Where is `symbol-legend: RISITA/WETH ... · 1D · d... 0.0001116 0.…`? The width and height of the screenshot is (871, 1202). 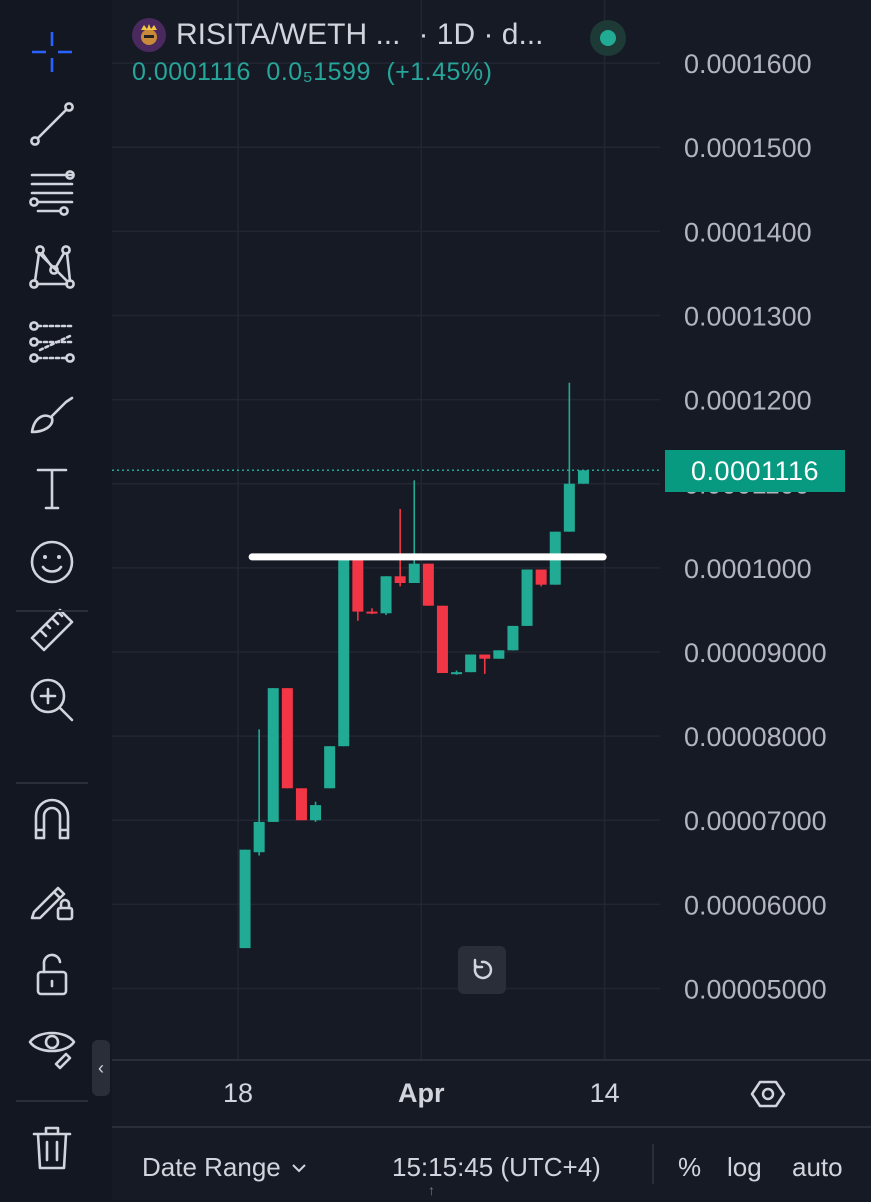
symbol-legend: RISITA/WETH ... · 1D · d... 0.0001116 0.… is located at coordinates (337, 52).